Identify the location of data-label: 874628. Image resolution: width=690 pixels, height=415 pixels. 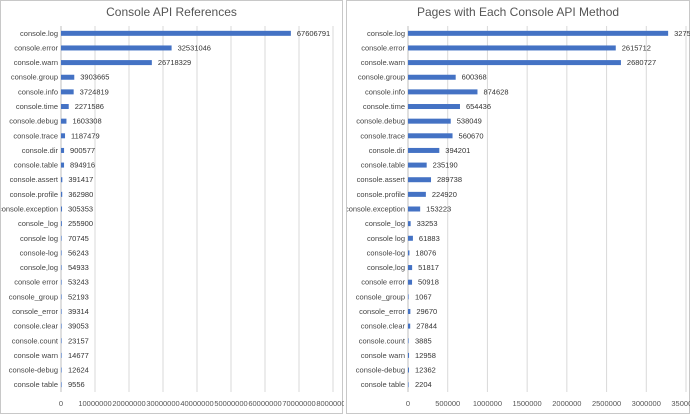
(495, 91).